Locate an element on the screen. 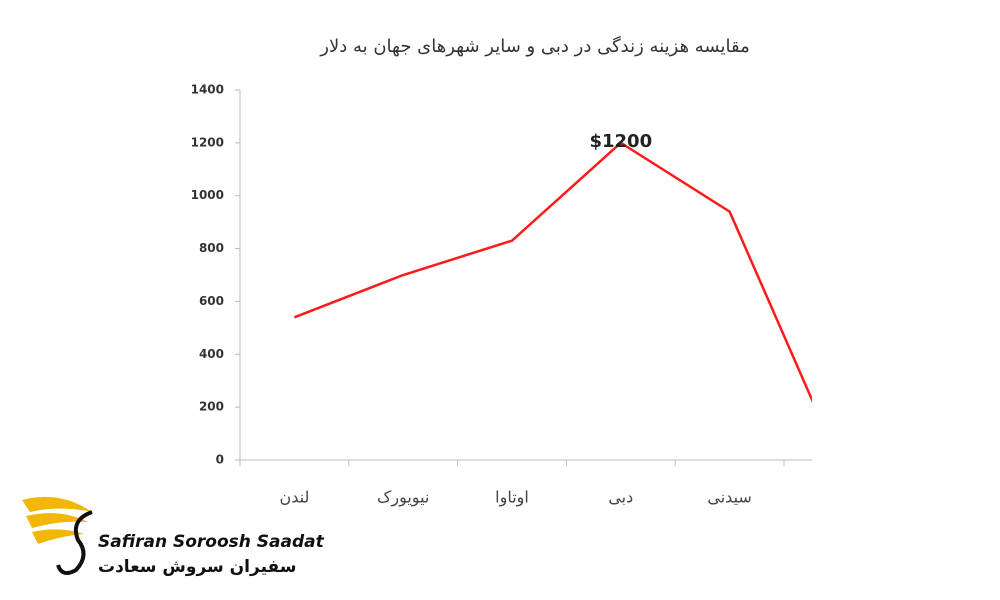  y-tick-label: 0 is located at coordinates (220, 460).